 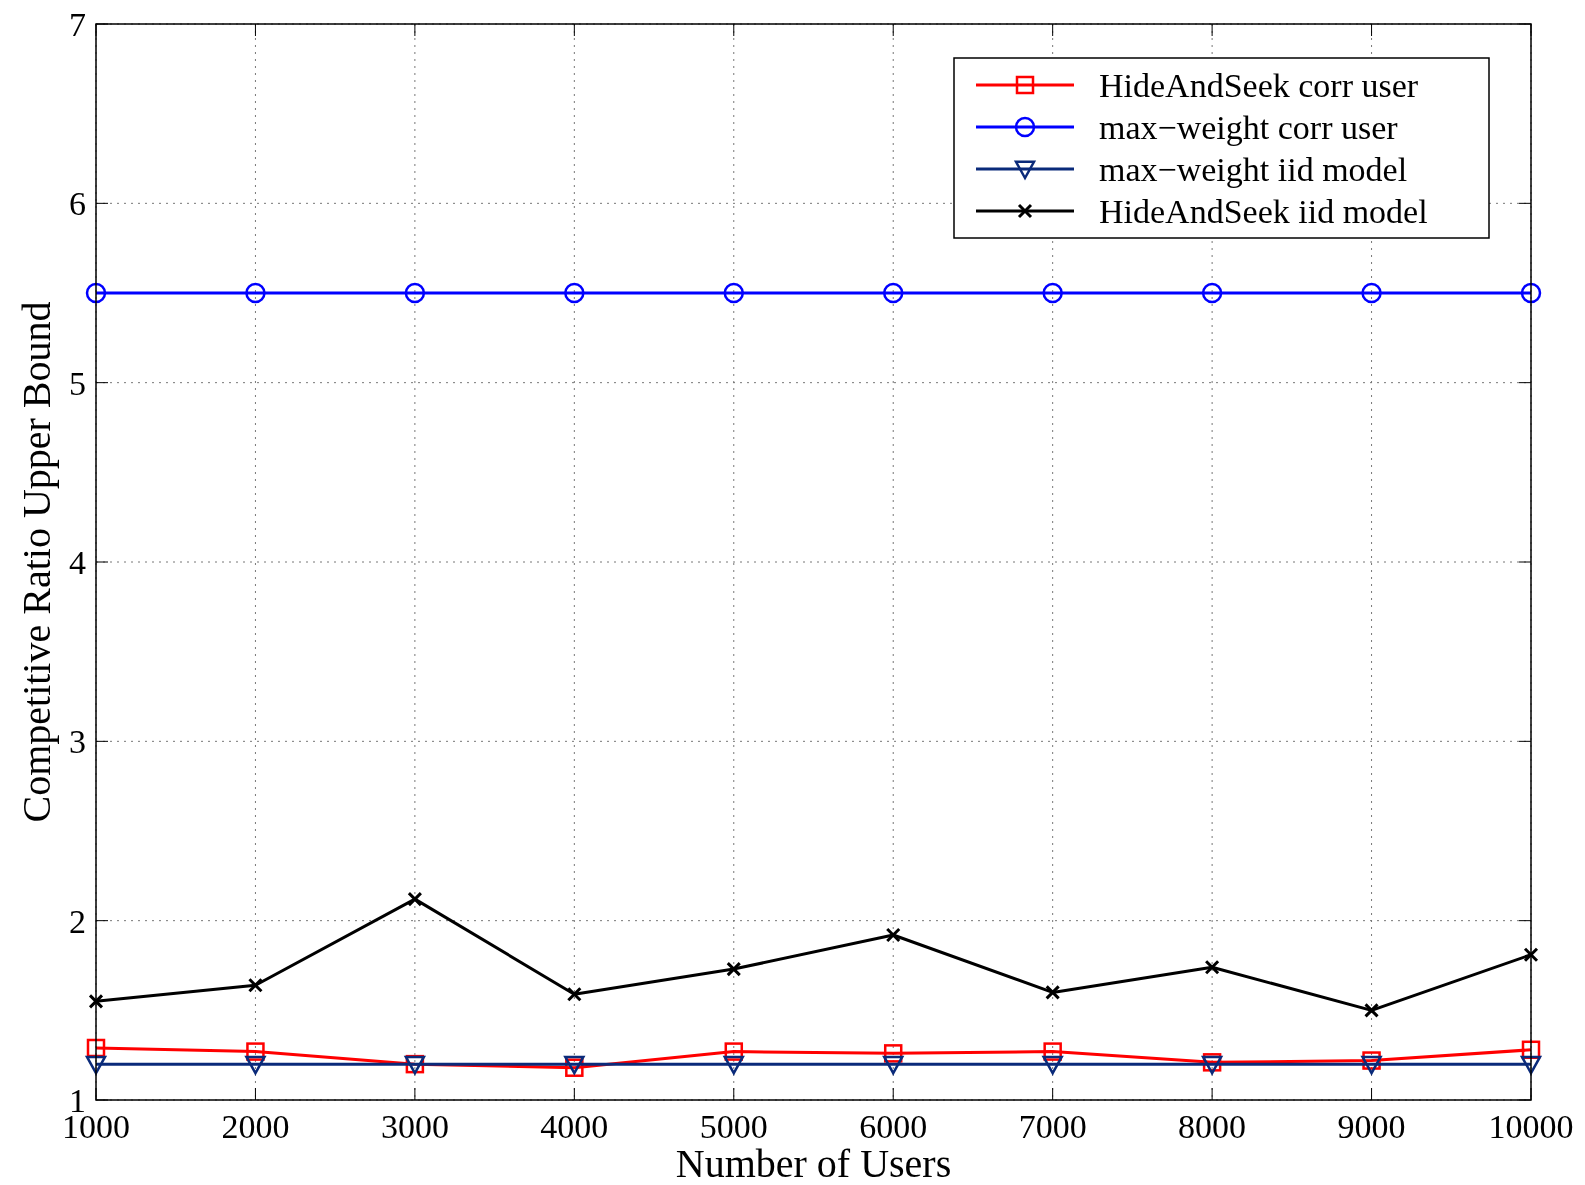 I want to click on x-tick-label: 4000, so click(x=574, y=1126).